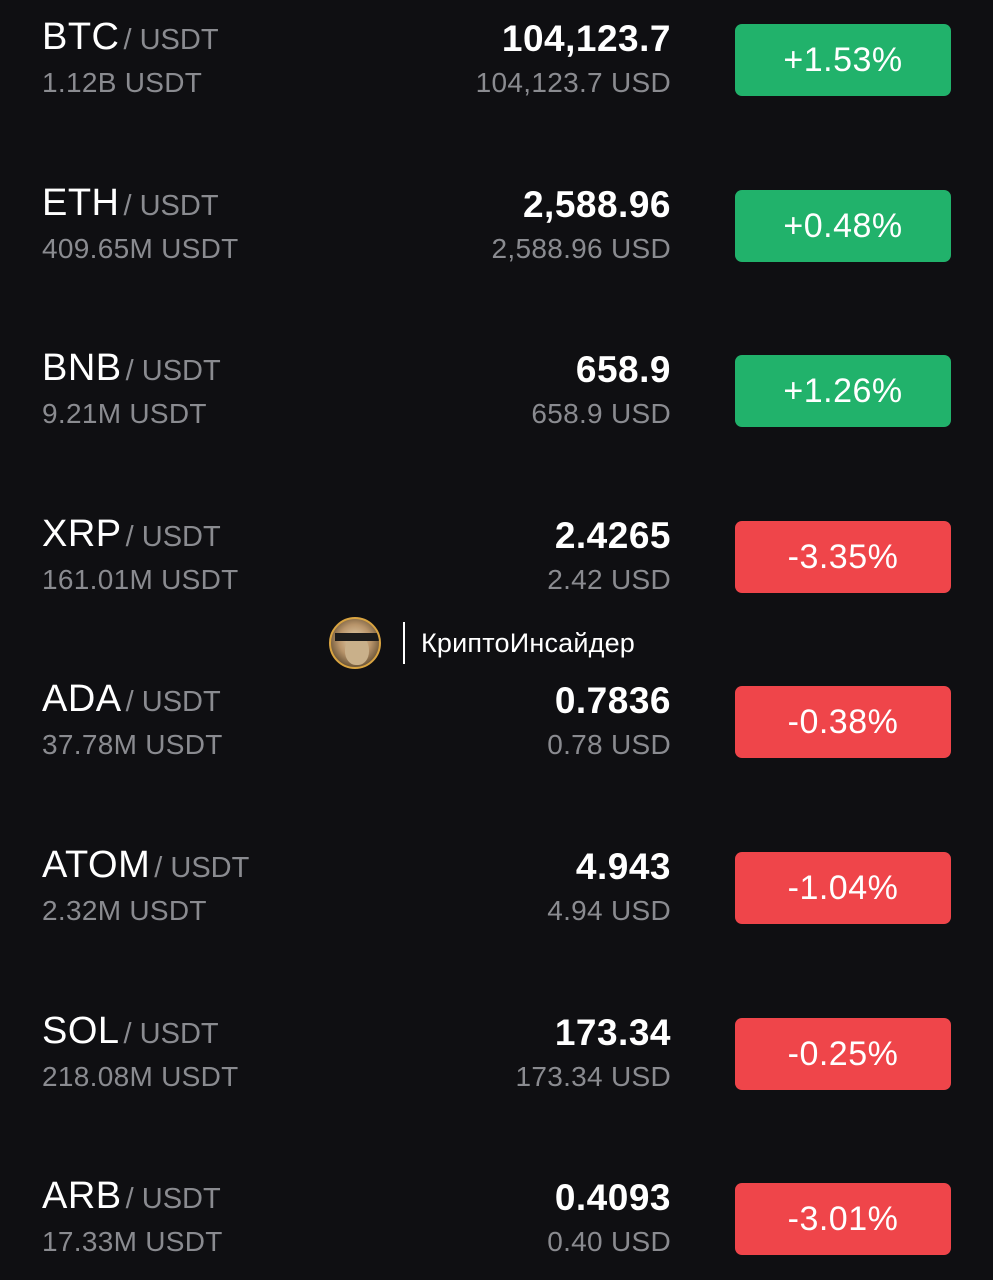 This screenshot has width=993, height=1280. I want to click on watermark-text: КриптоИнсайдер, so click(528, 642).